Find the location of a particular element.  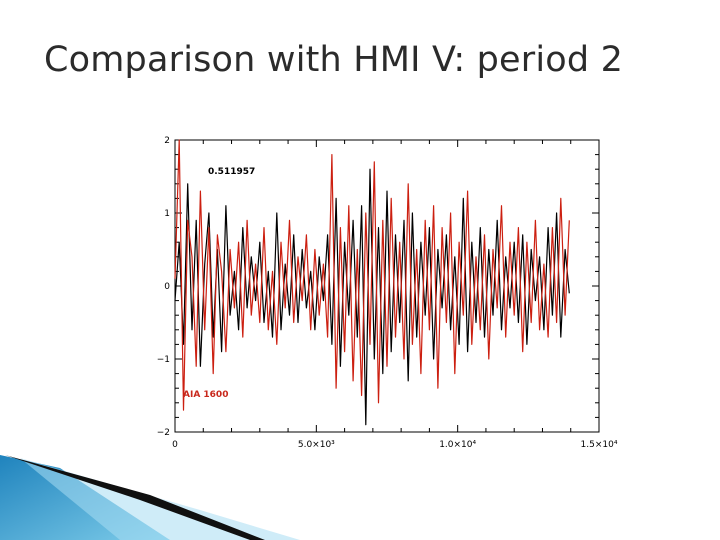

x-tick-label: 1.0×10⁴ is located at coordinates (457, 445).